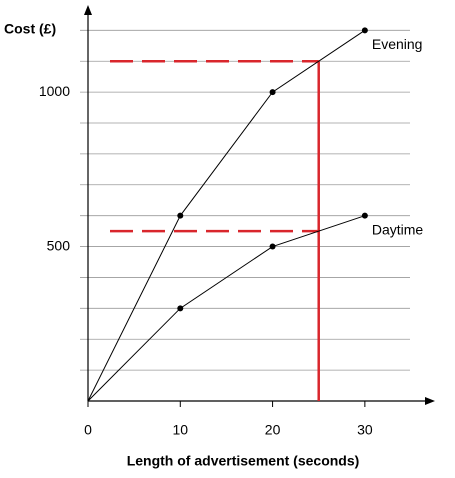 Image resolution: width=455 pixels, height=478 pixels. Describe the element at coordinates (88, 10) in the screenshot. I see `y-axis-arrow` at that location.